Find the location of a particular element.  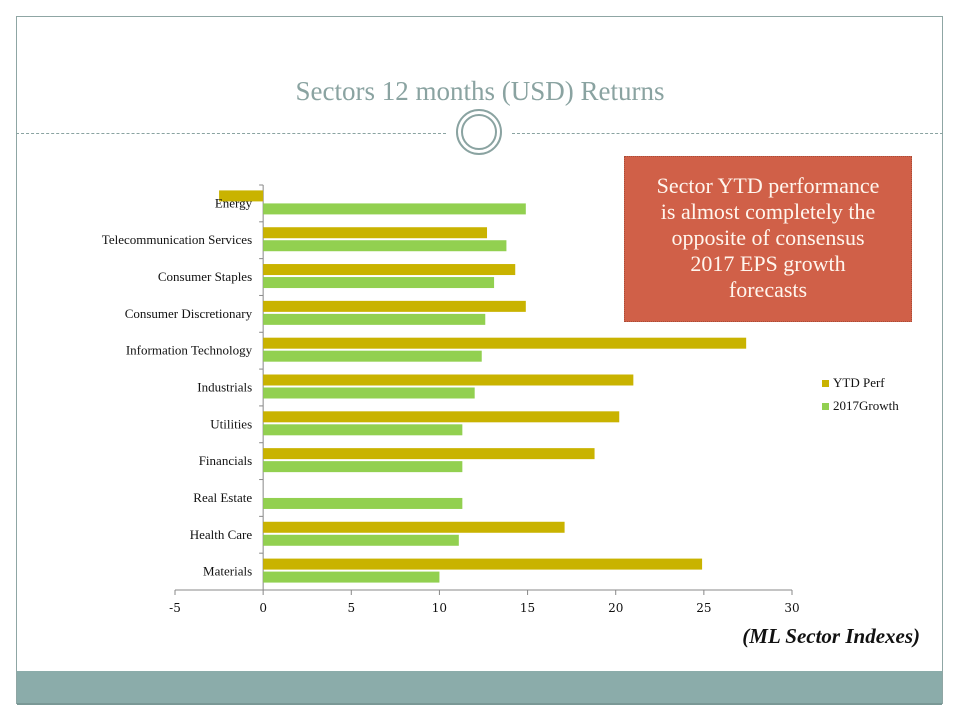

callout-line: forecasts is located at coordinates (768, 289).